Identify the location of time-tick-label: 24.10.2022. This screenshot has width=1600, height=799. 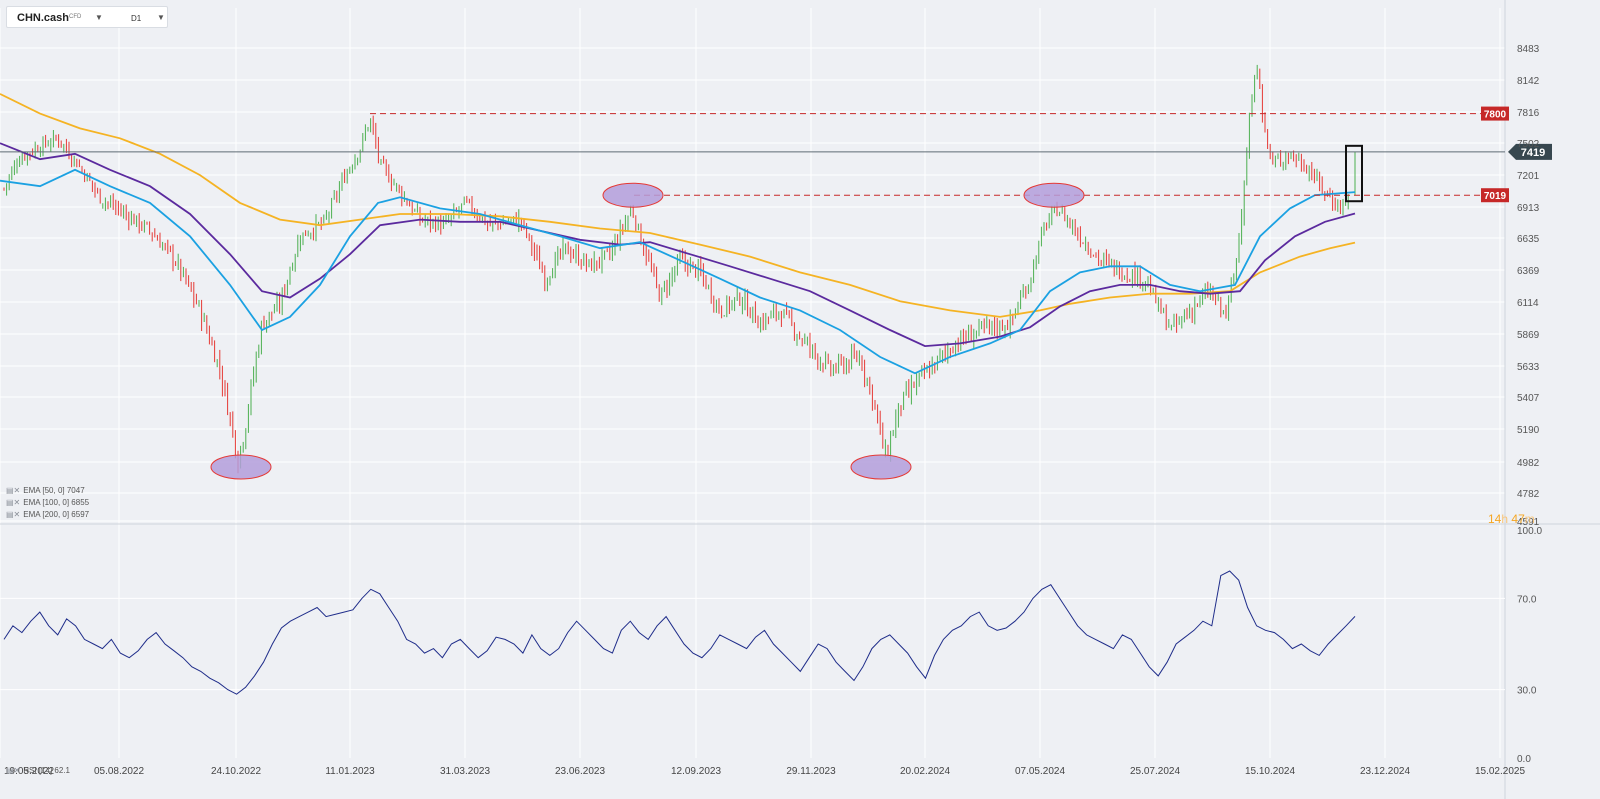
(236, 771).